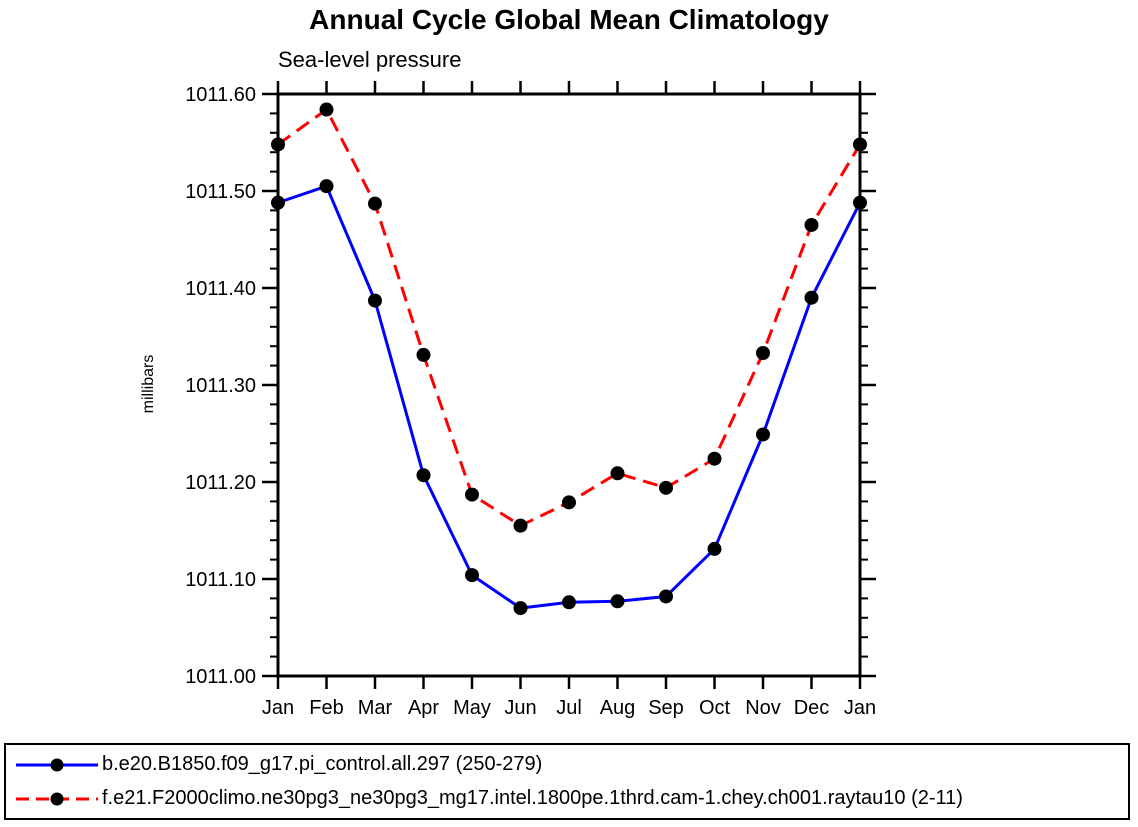 This screenshot has width=1138, height=827. Describe the element at coordinates (220, 483) in the screenshot. I see `y-axis-tick-label: 1011.20` at that location.